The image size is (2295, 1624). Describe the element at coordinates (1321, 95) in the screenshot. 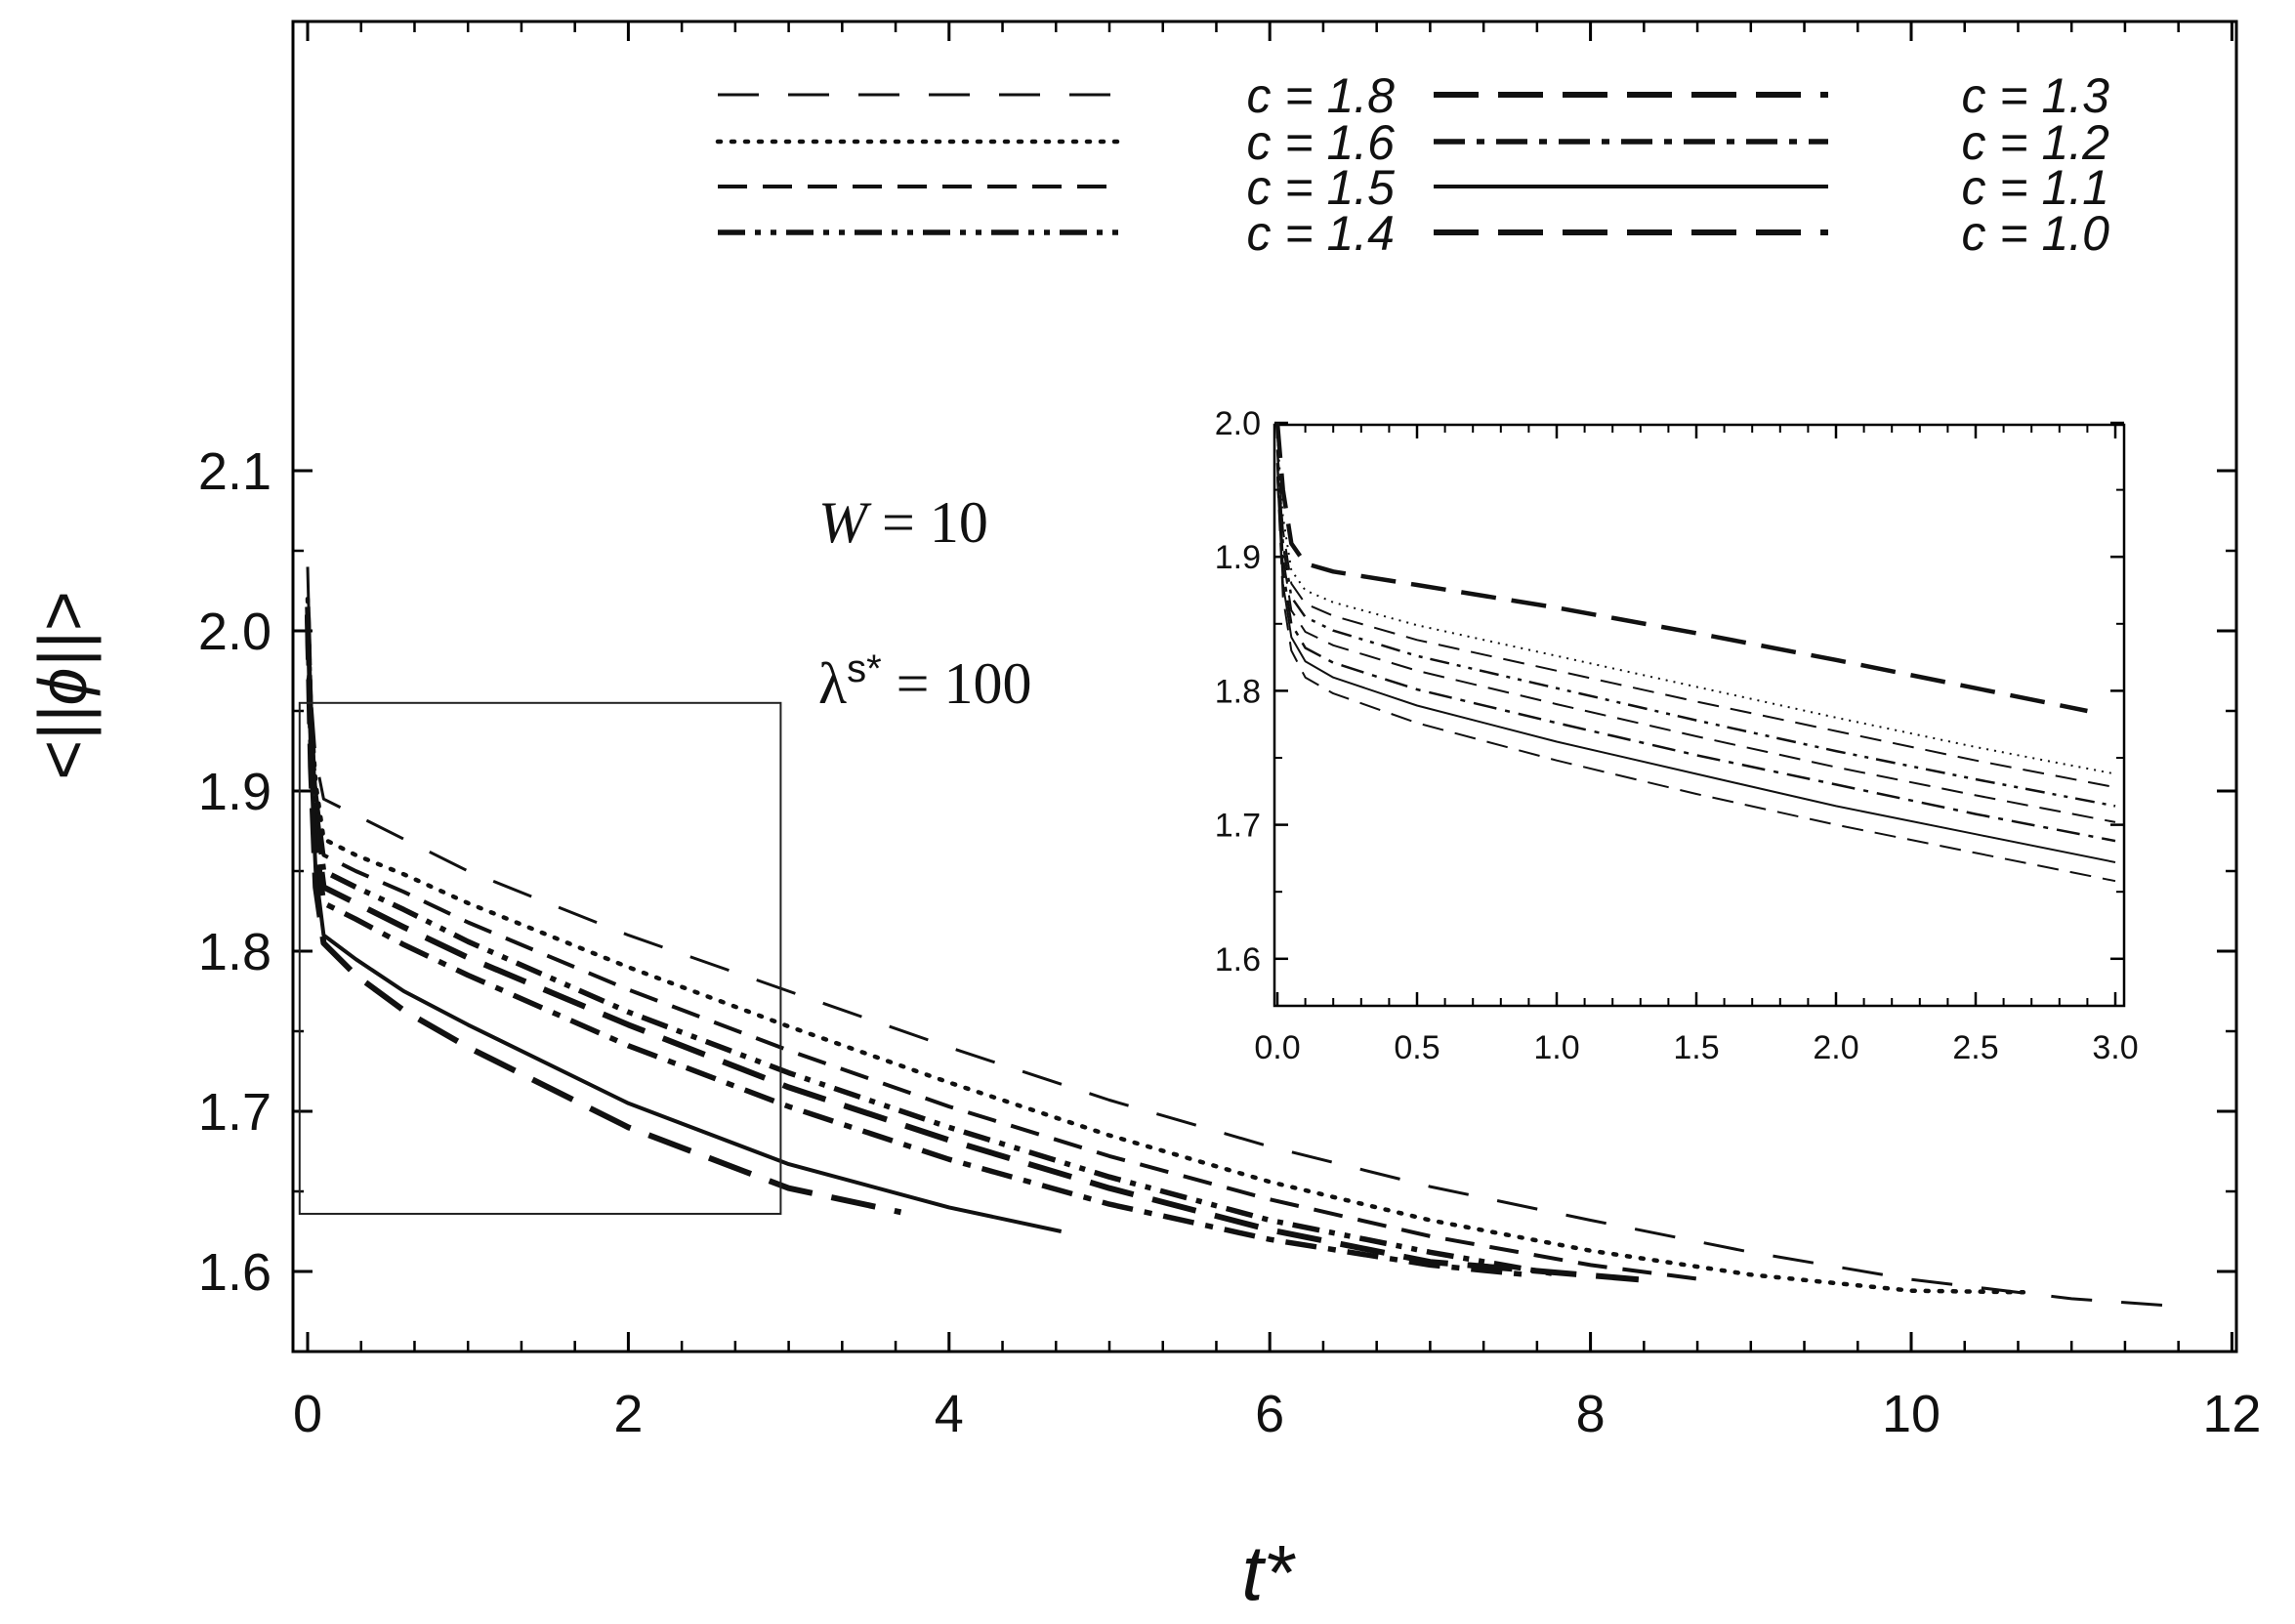

I see `legend-label-c-1-8: c = 1.8` at that location.